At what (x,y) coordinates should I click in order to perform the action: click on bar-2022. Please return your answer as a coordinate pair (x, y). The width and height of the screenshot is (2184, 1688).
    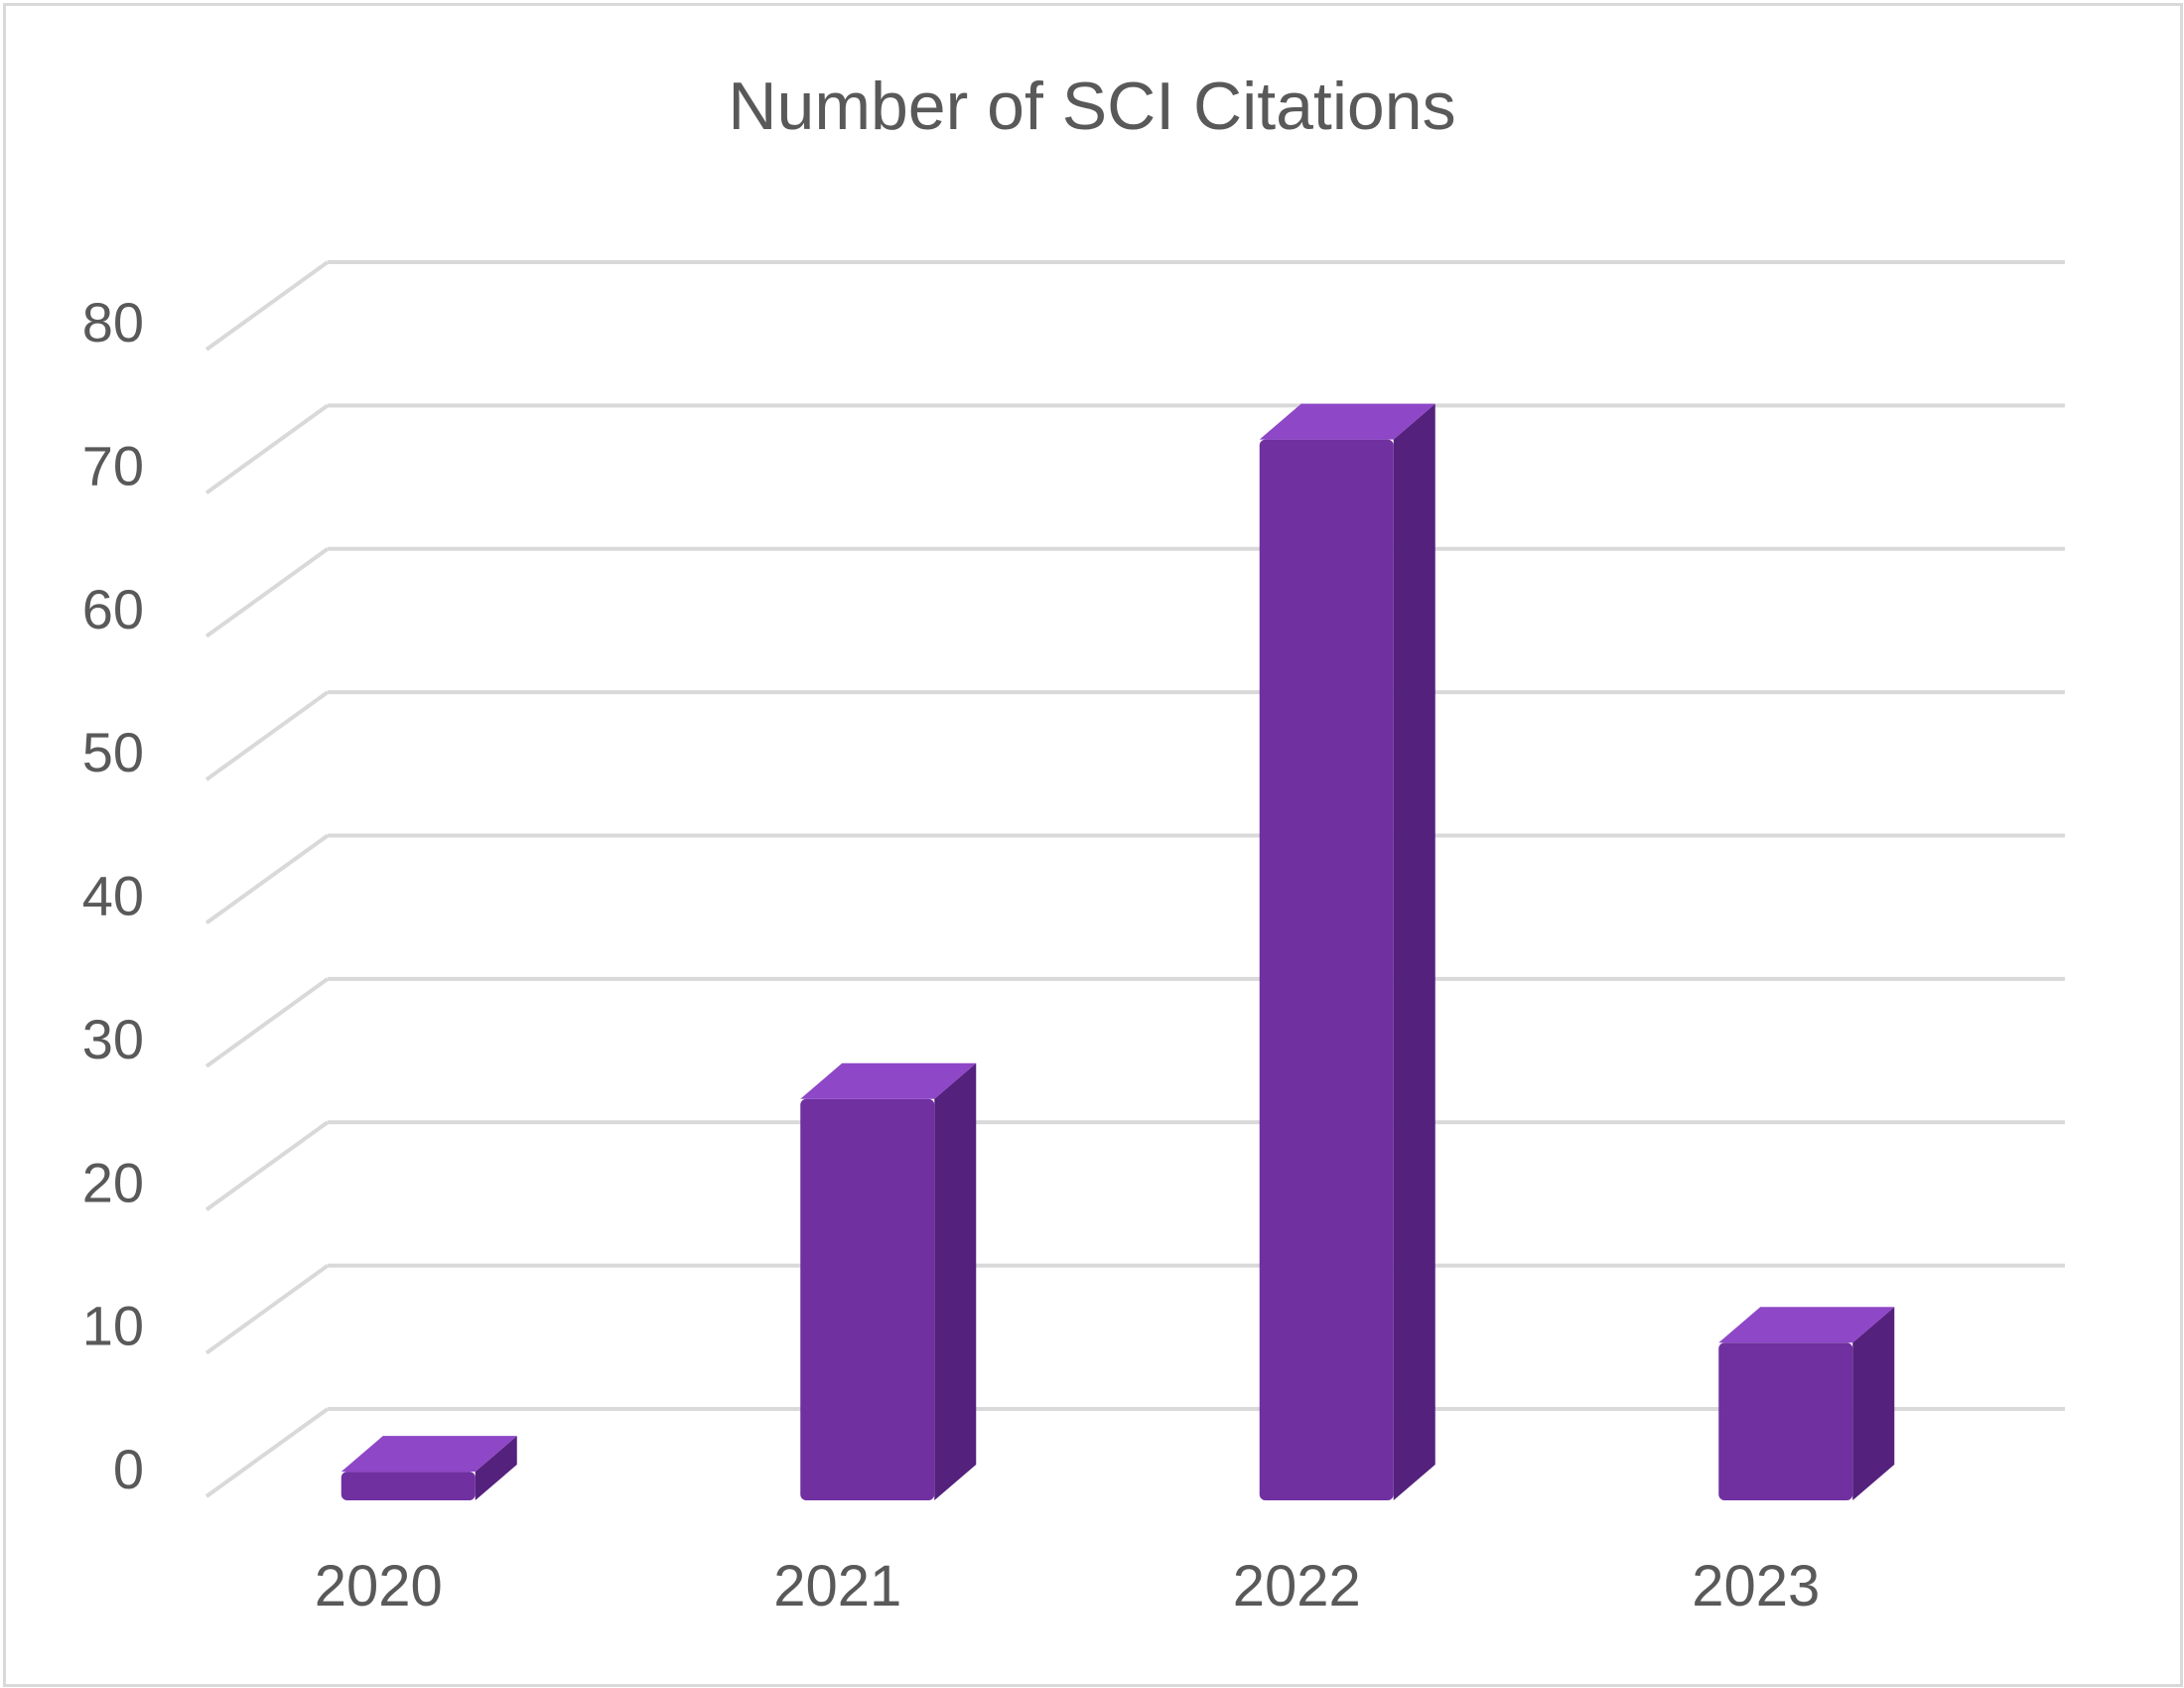
    Looking at the image, I should click on (1347, 951).